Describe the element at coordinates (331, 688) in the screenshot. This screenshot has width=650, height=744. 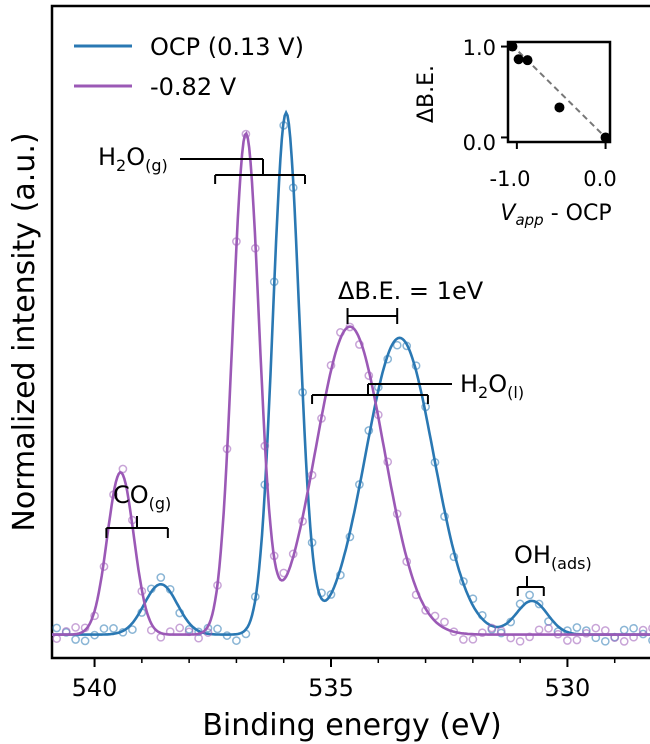
I see `x-tick-label: 535` at that location.